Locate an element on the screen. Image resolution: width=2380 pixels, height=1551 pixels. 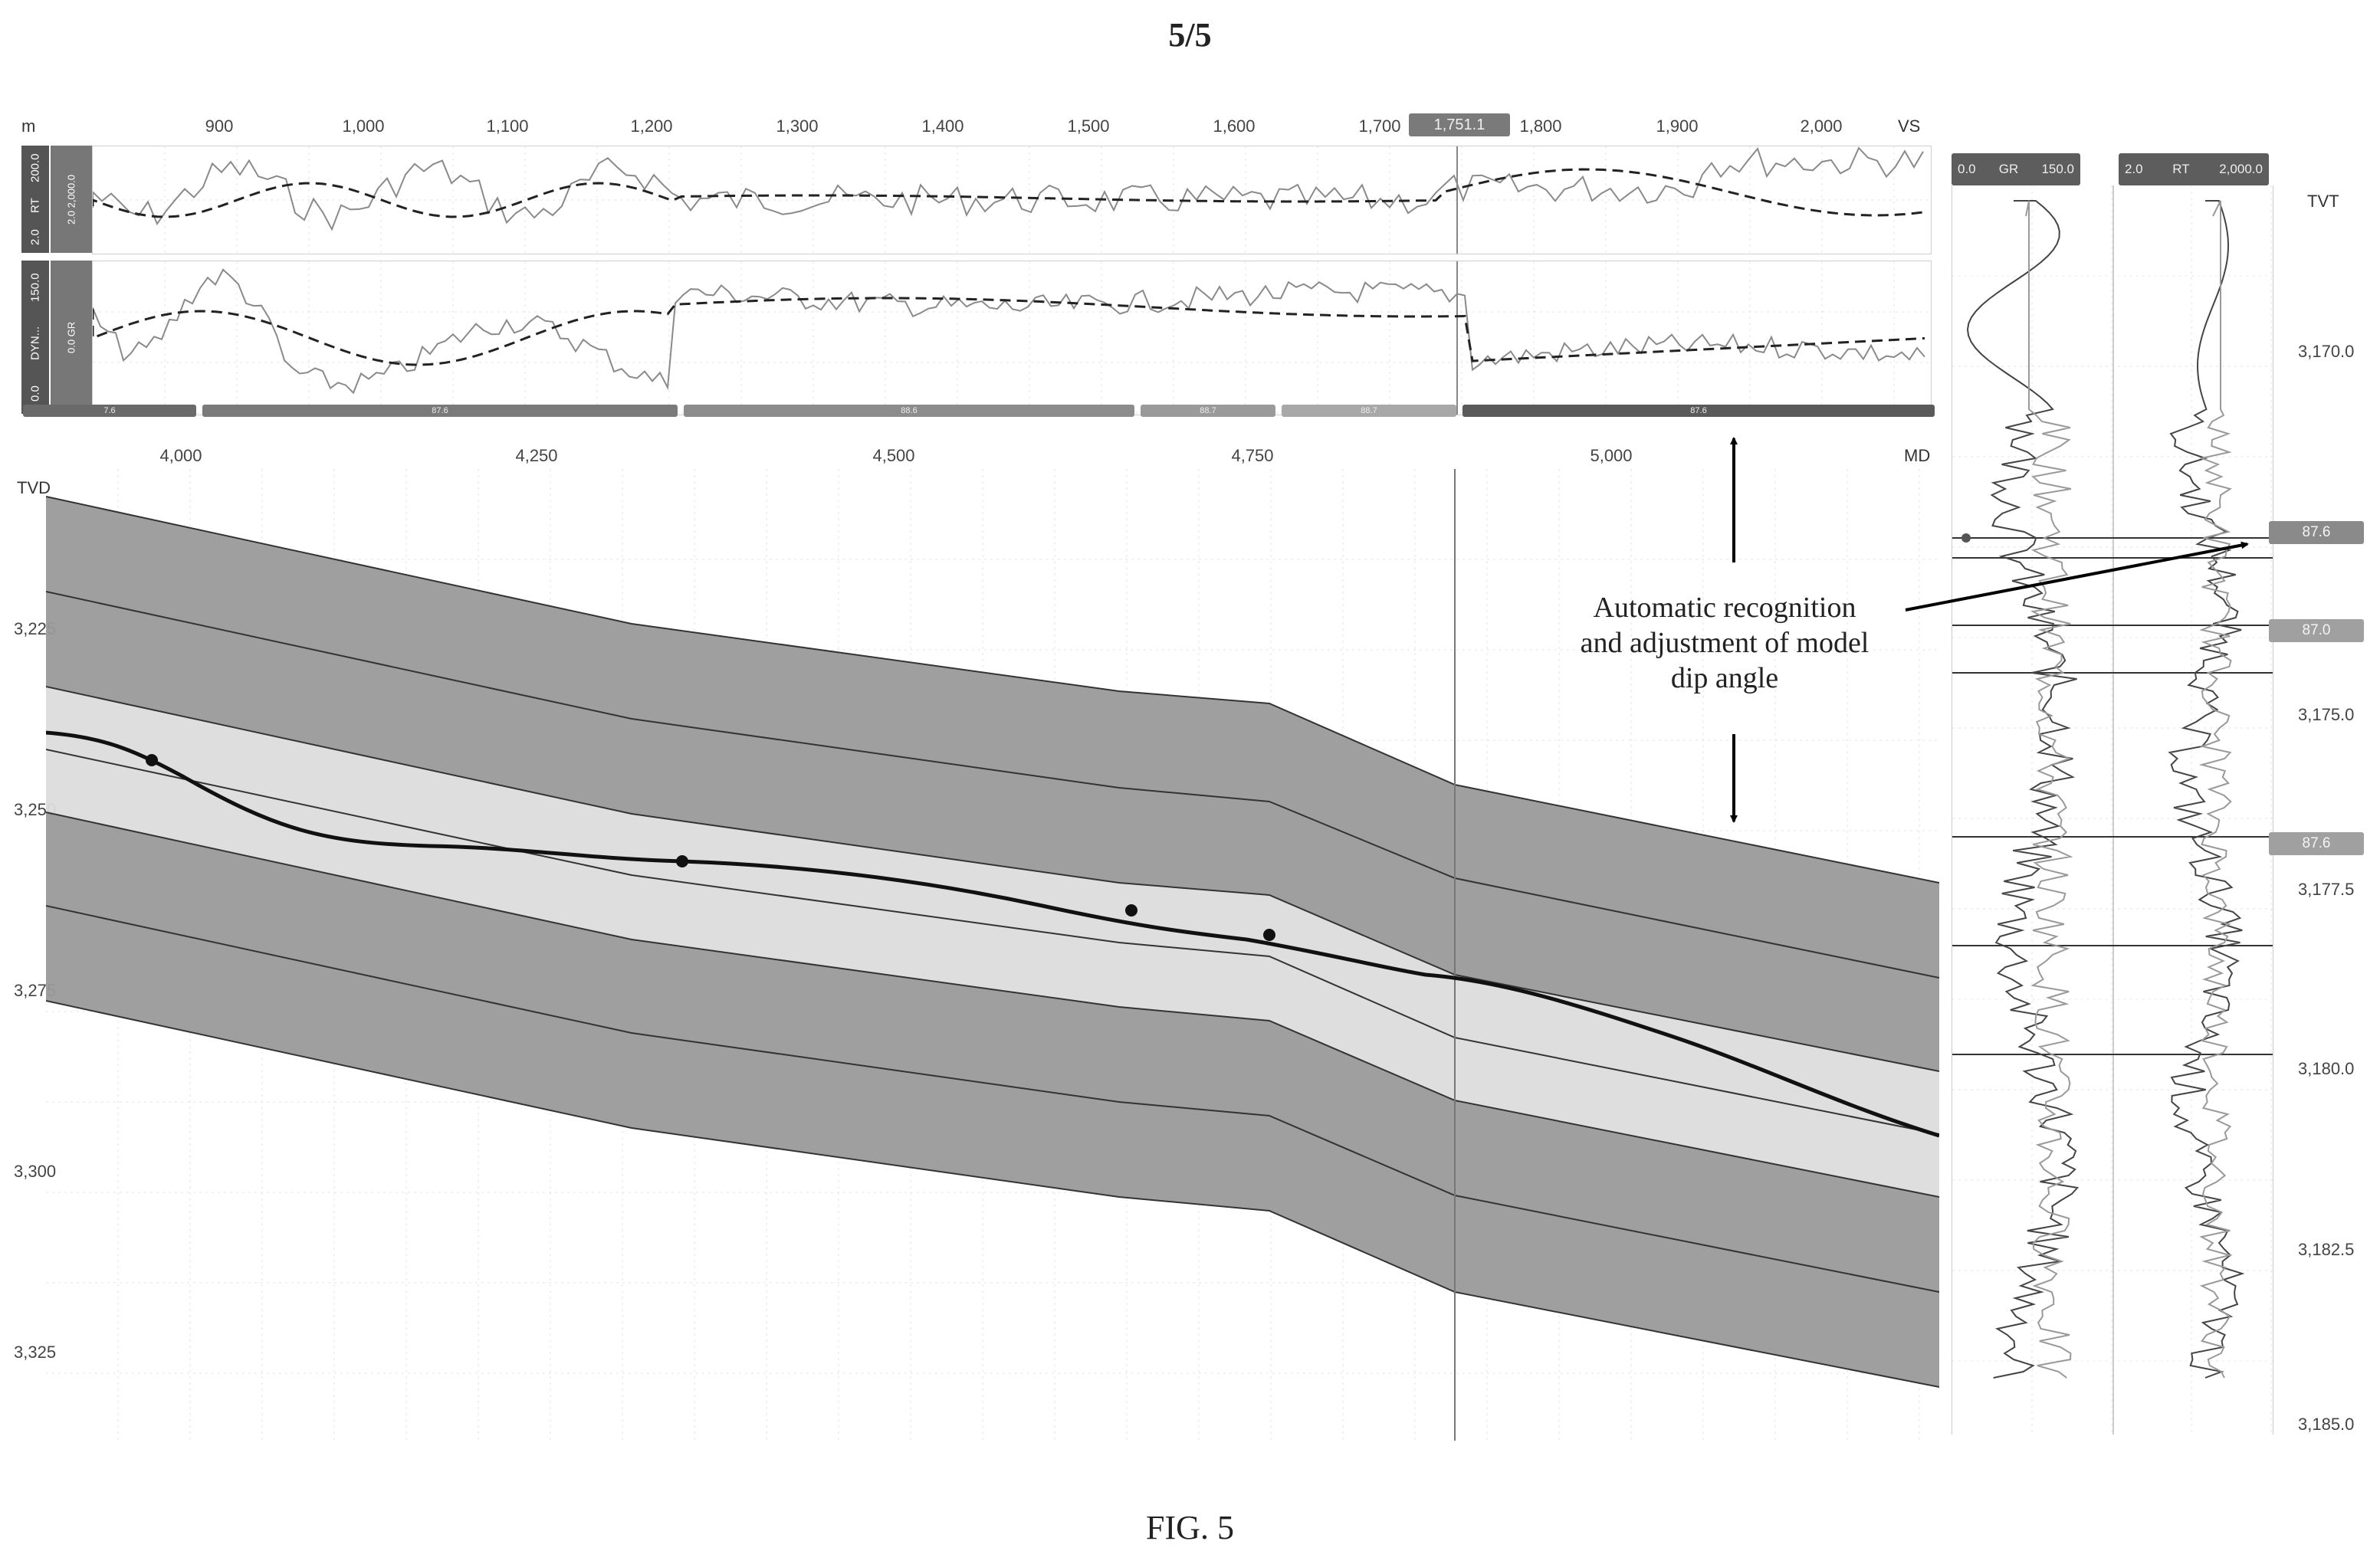
right-arrow-icon is located at coordinates (2077, 576).